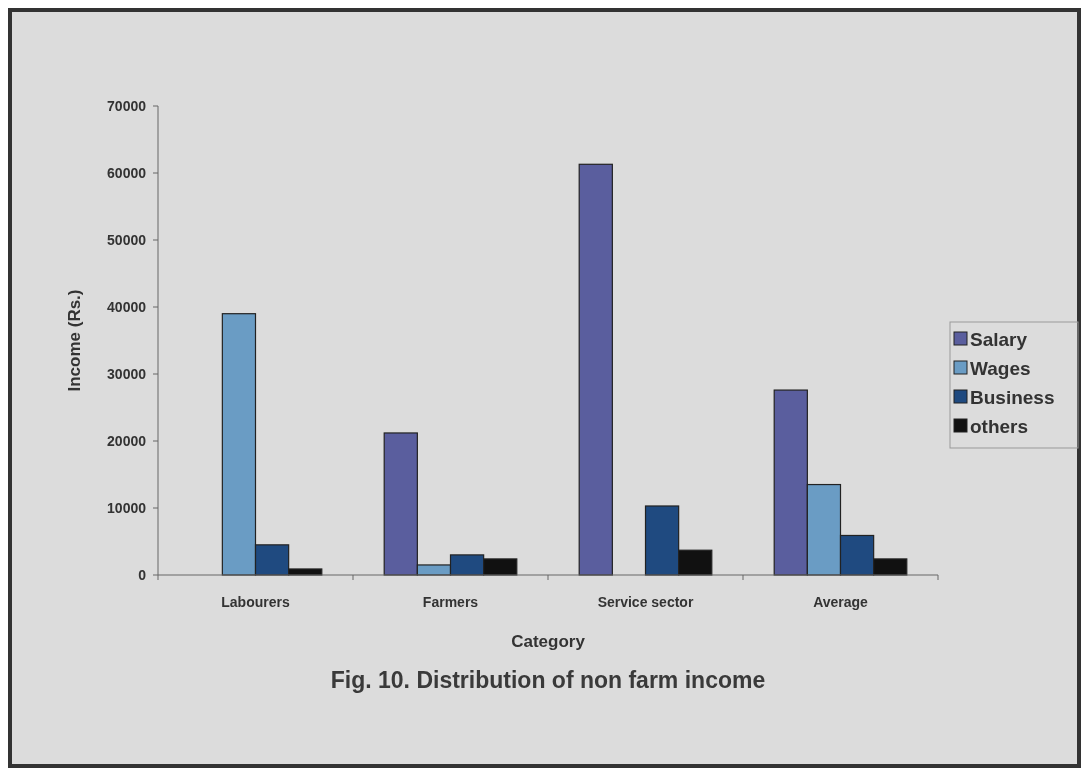 This screenshot has height=776, width=1089. I want to click on y-tick-label: 20000, so click(127, 440).